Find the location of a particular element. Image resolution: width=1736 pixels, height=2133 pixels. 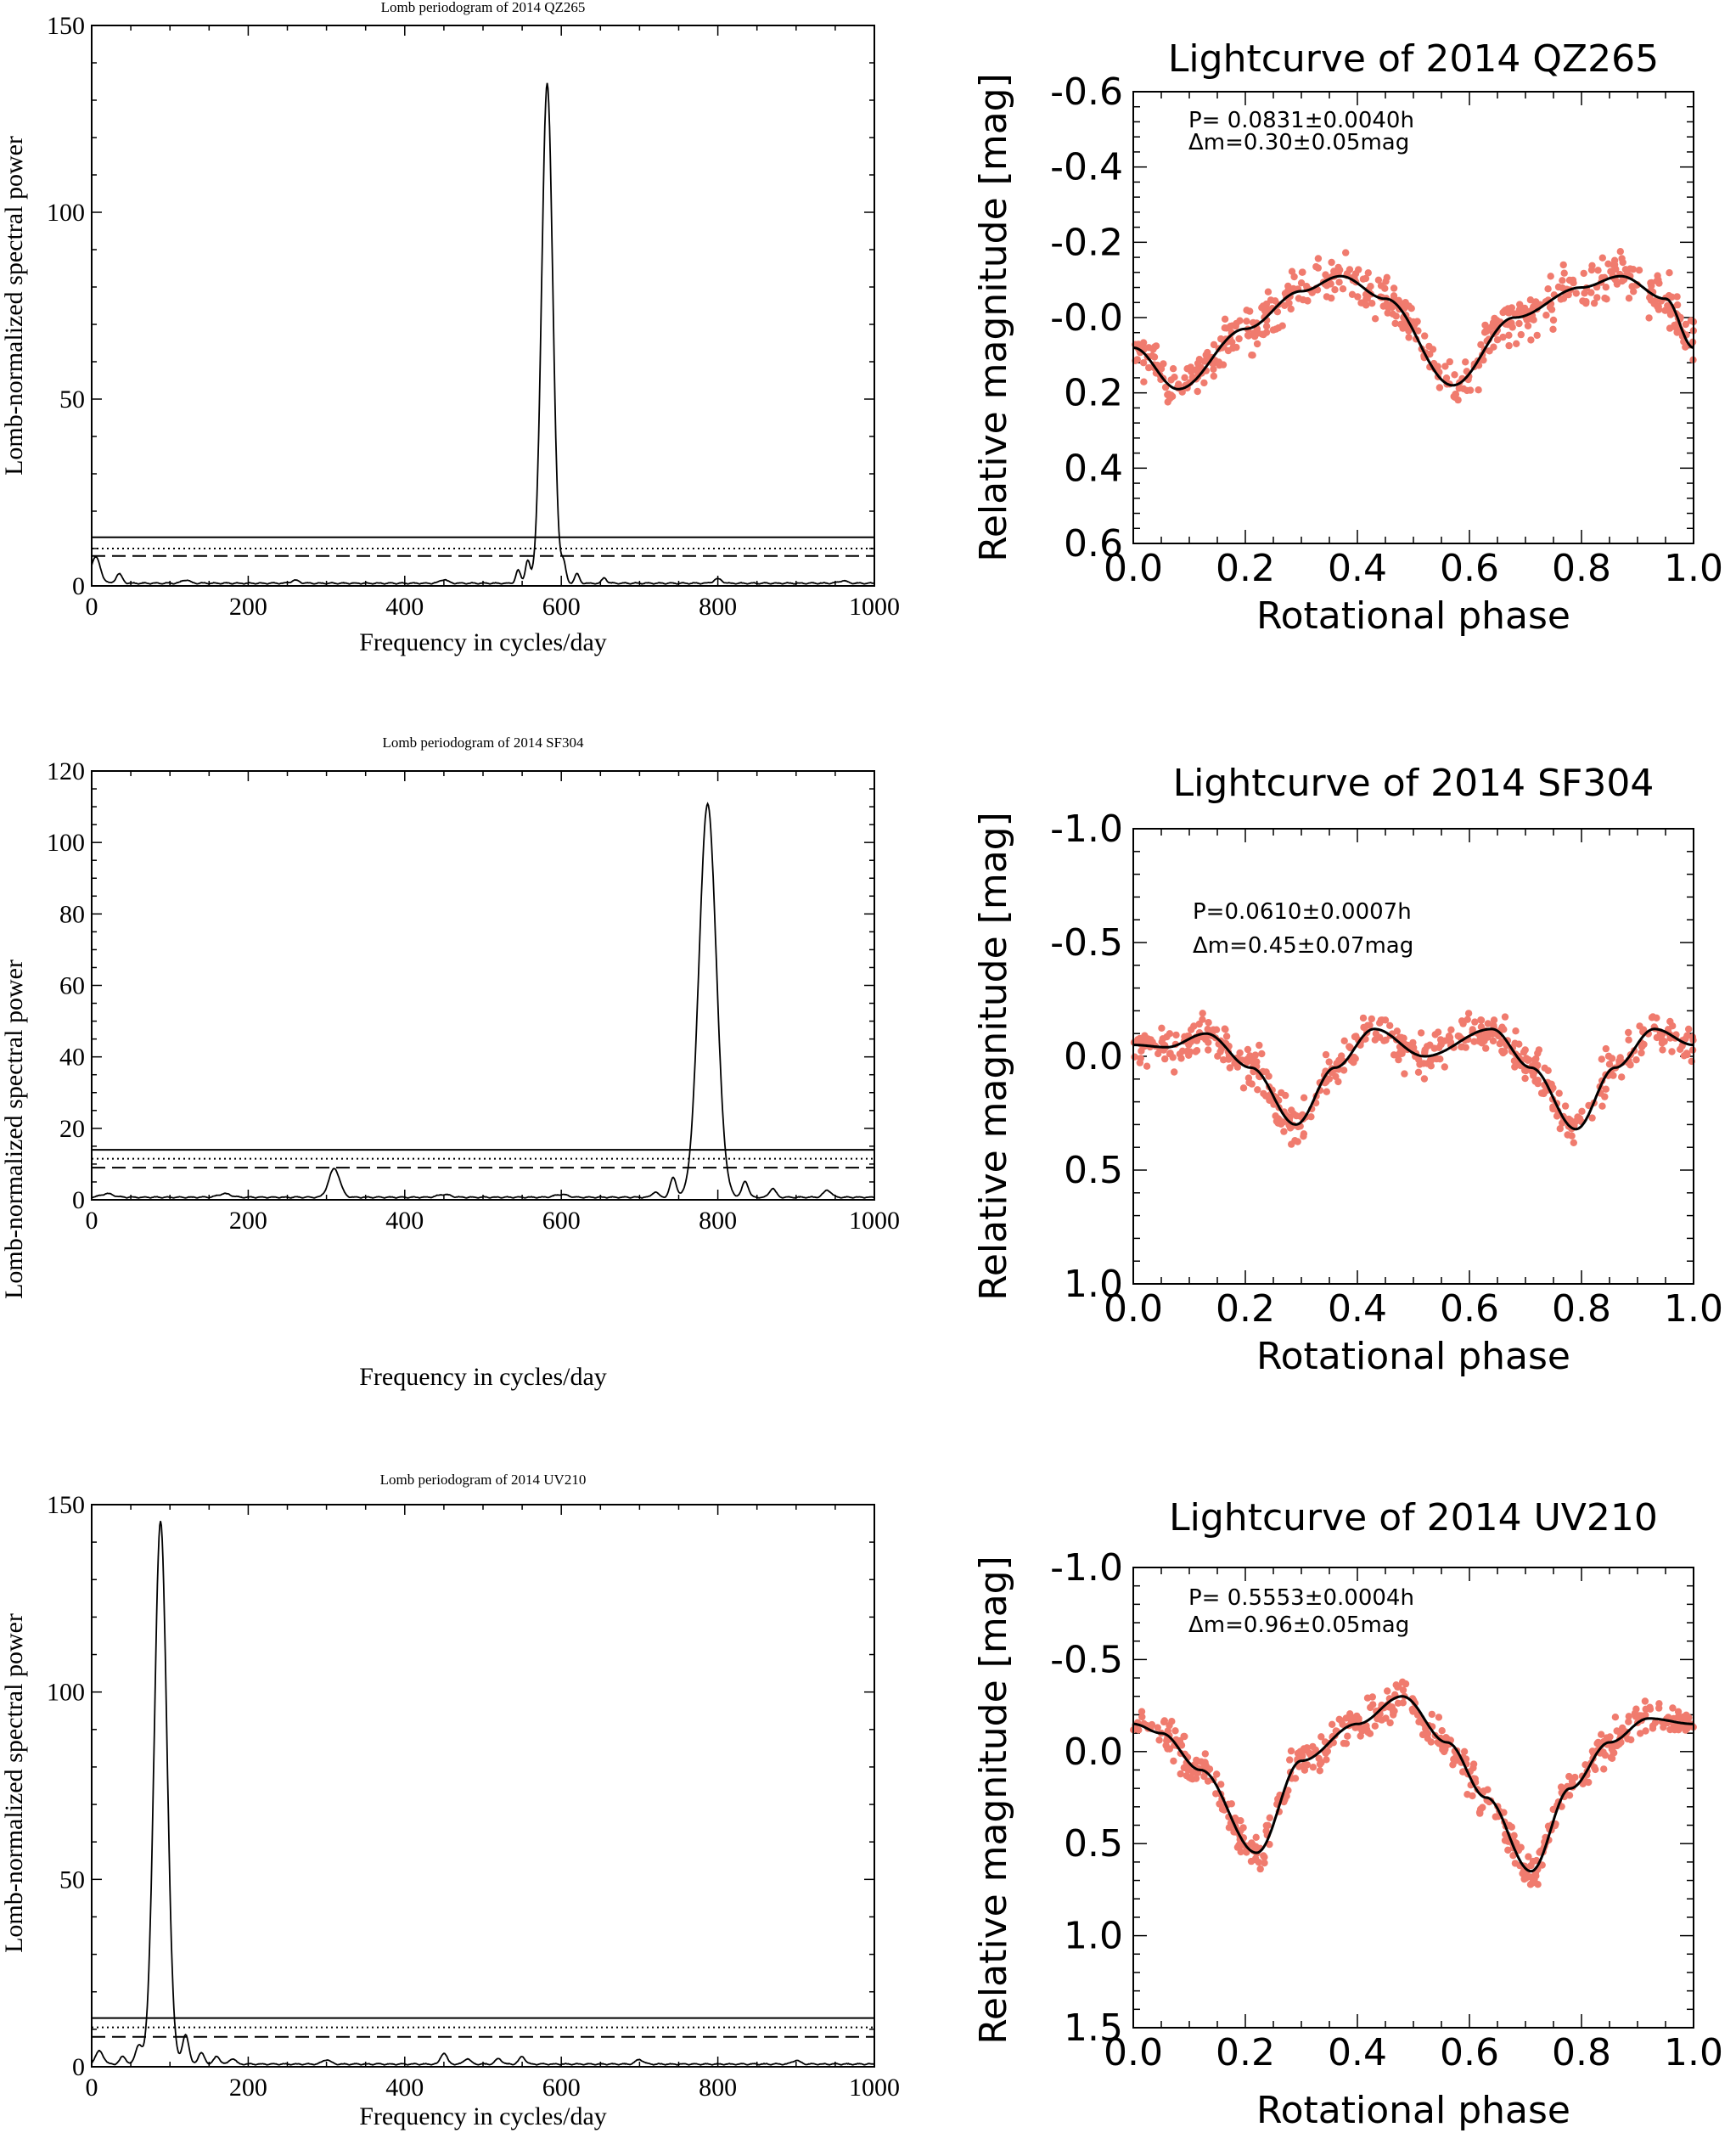

x-tick-label: 0.2 is located at coordinates (1246, 568).